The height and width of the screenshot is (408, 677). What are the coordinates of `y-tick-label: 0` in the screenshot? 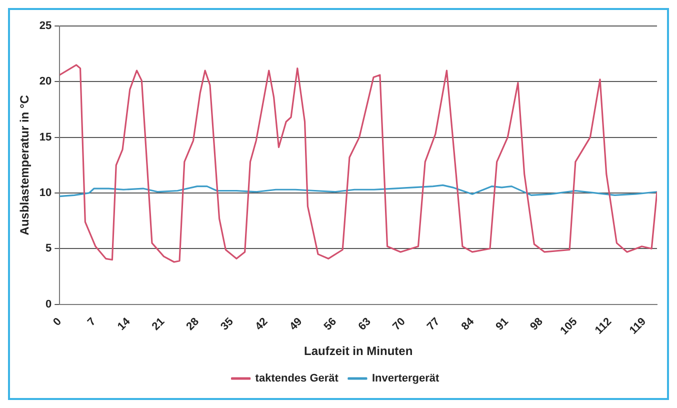 It's located at (49, 304).